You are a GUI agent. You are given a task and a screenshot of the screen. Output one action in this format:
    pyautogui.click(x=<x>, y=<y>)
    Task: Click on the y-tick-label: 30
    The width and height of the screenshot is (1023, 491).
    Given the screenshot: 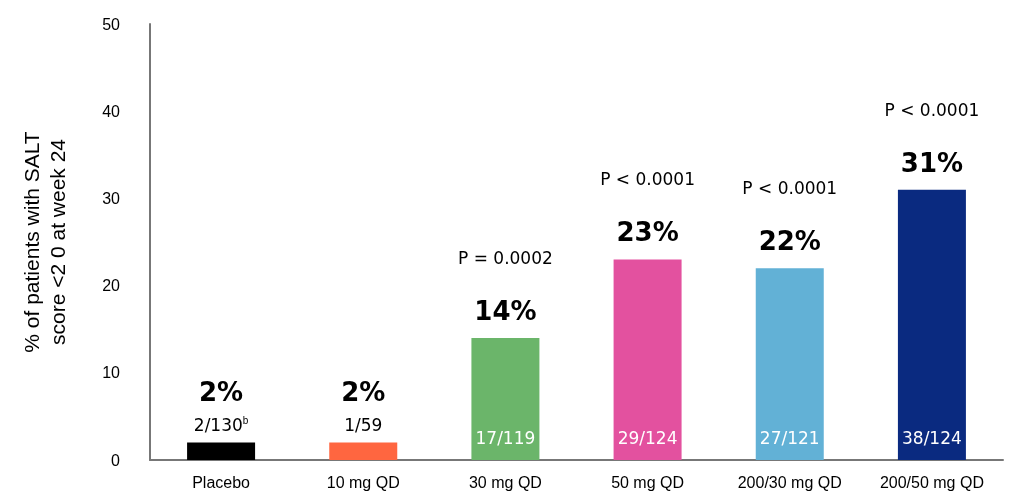 What is the action you would take?
    pyautogui.click(x=111, y=198)
    